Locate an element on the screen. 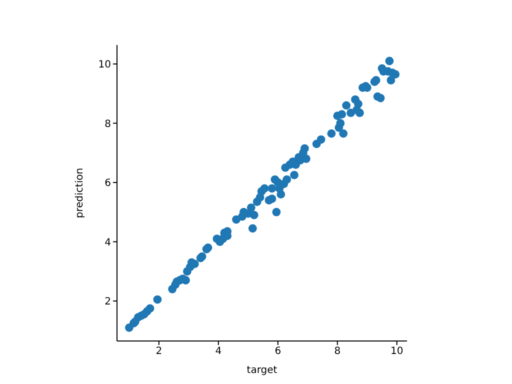 This screenshot has height=384, width=512. x-axis-title: target is located at coordinates (262, 370).